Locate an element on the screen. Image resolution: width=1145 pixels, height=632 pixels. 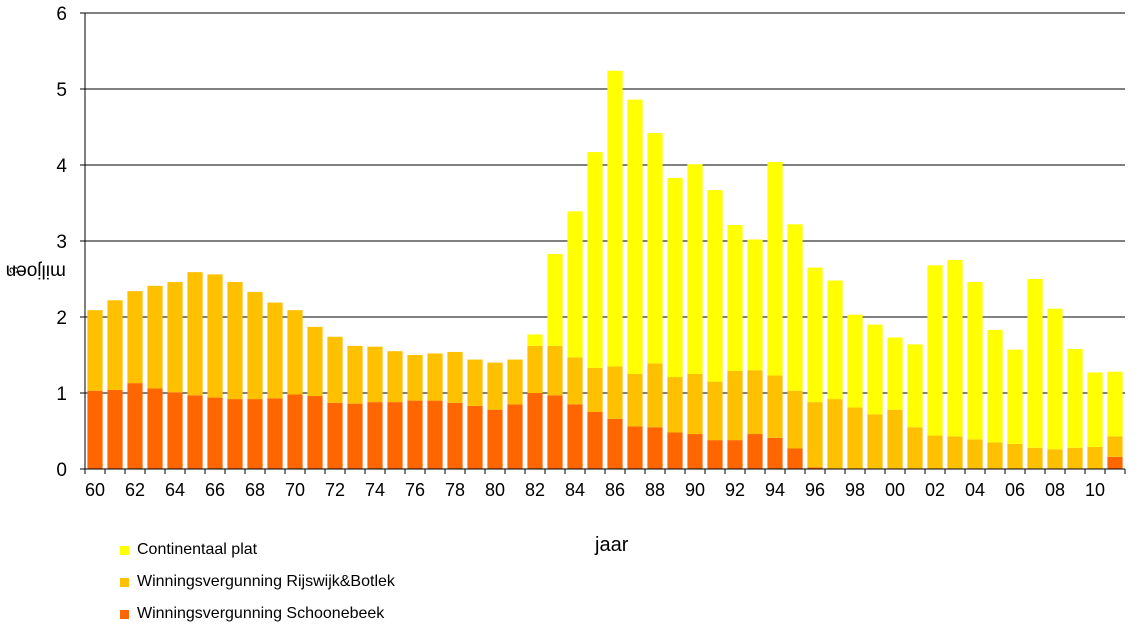
x-tick-label: 08 is located at coordinates (1055, 490).